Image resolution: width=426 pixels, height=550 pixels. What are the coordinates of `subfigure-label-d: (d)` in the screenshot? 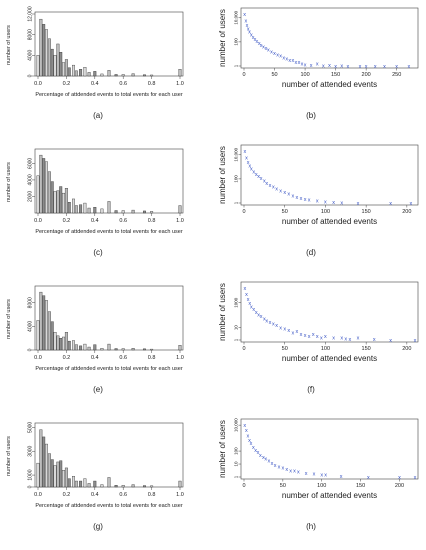 It's located at (311, 252).